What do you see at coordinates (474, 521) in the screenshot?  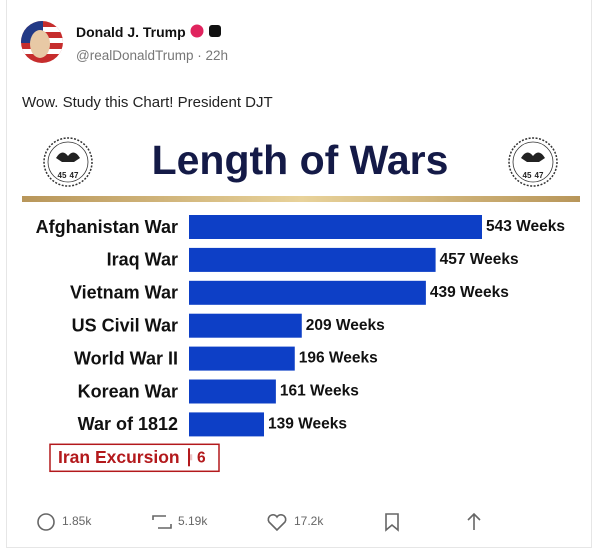 I see `share-icon` at bounding box center [474, 521].